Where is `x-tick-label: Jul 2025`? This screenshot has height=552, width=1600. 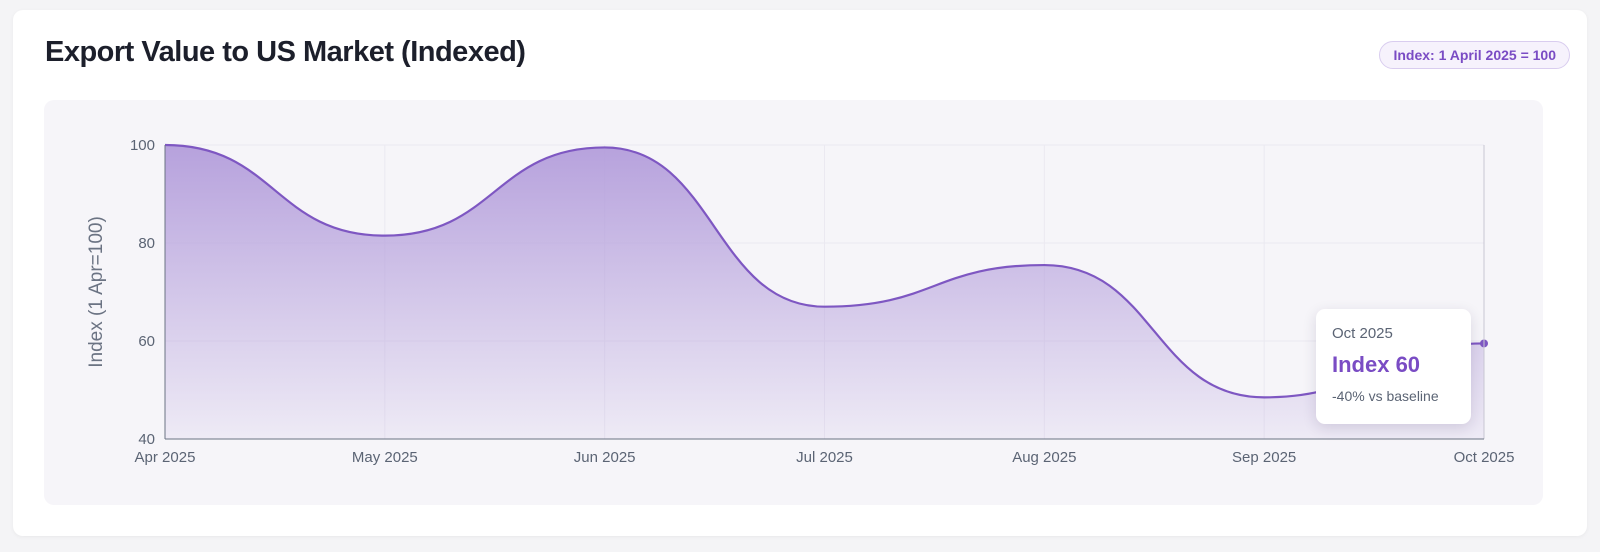 x-tick-label: Jul 2025 is located at coordinates (824, 457).